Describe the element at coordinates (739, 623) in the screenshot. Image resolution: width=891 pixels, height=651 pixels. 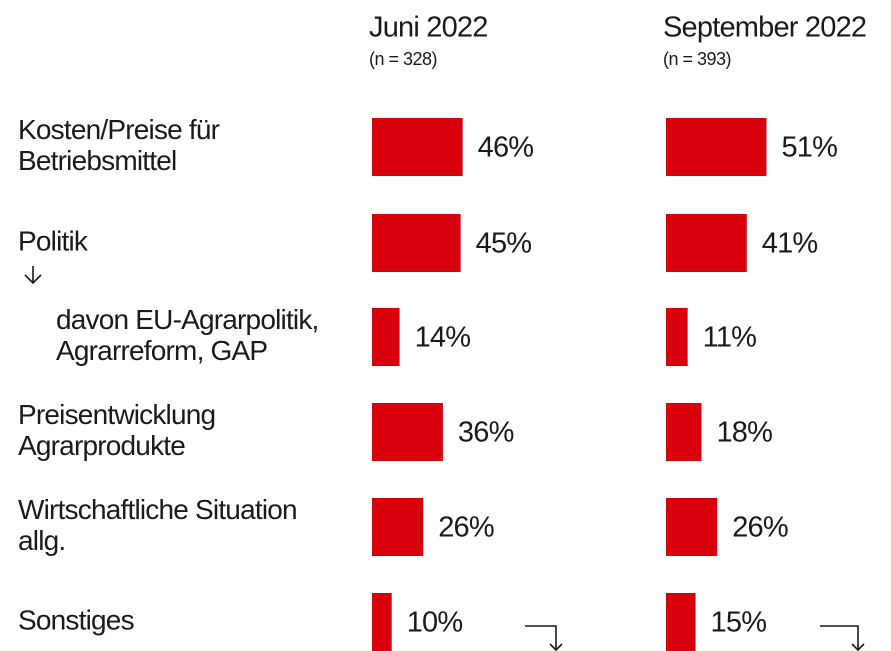
I see `data-label: 15%` at that location.